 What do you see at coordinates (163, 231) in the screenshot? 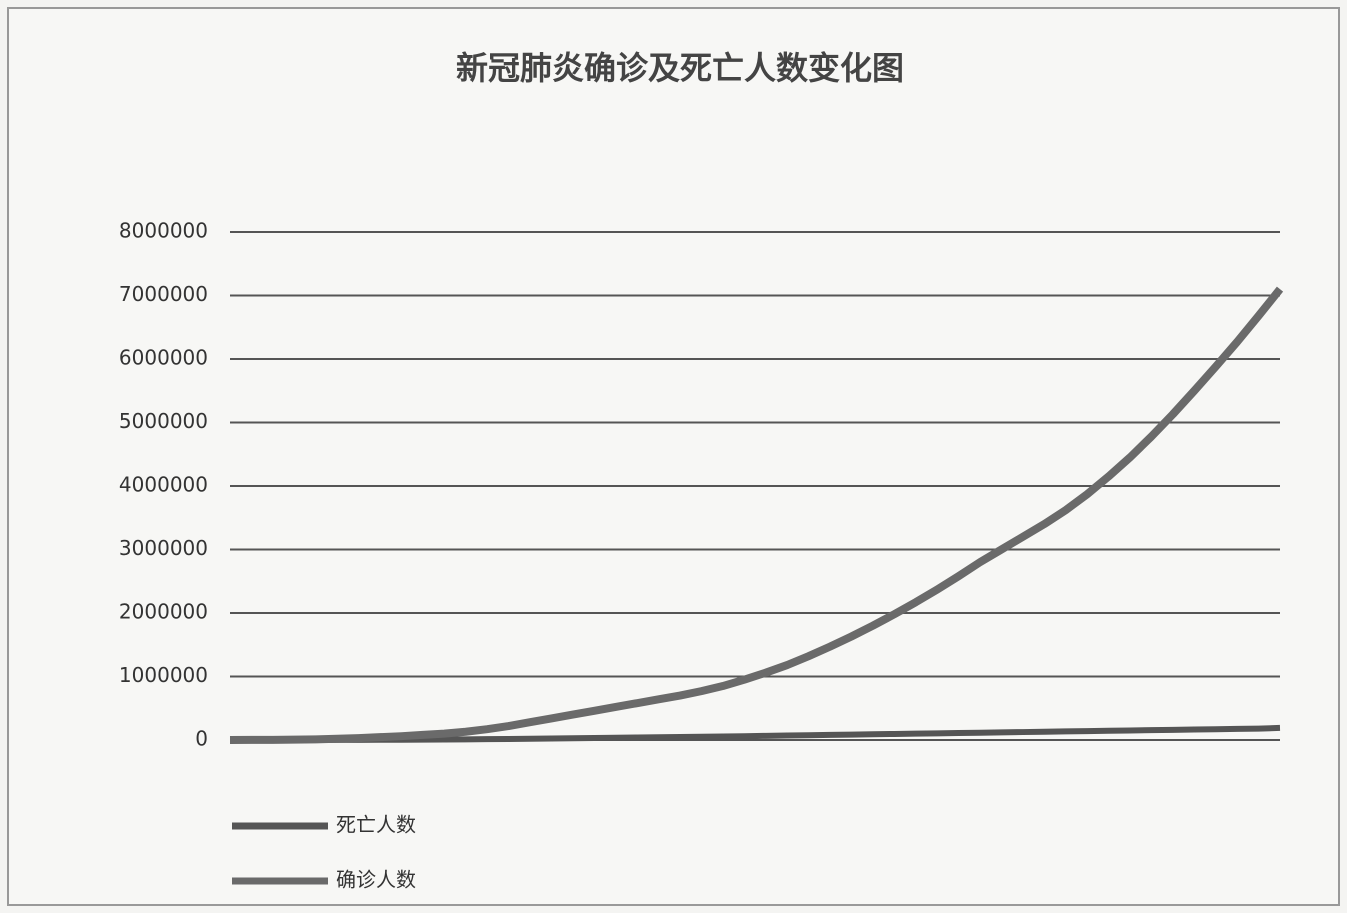
I see `y-tick-label: 8000000` at bounding box center [163, 231].